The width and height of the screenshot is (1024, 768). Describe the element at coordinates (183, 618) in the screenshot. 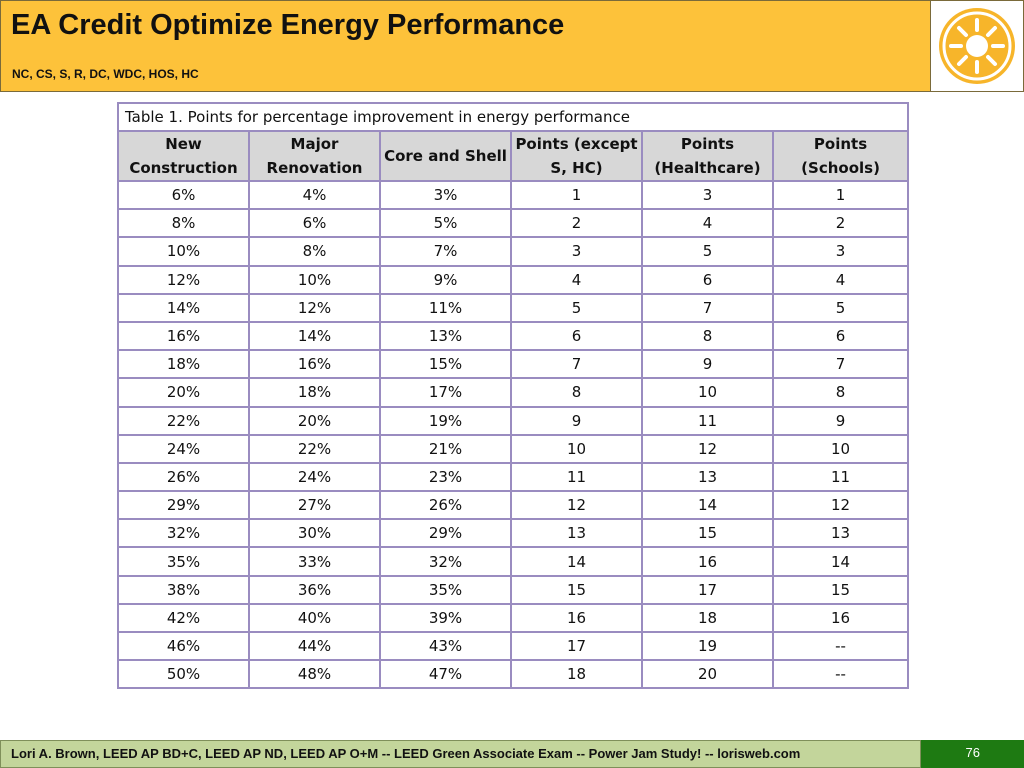

I see `table-cell: 42%` at that location.